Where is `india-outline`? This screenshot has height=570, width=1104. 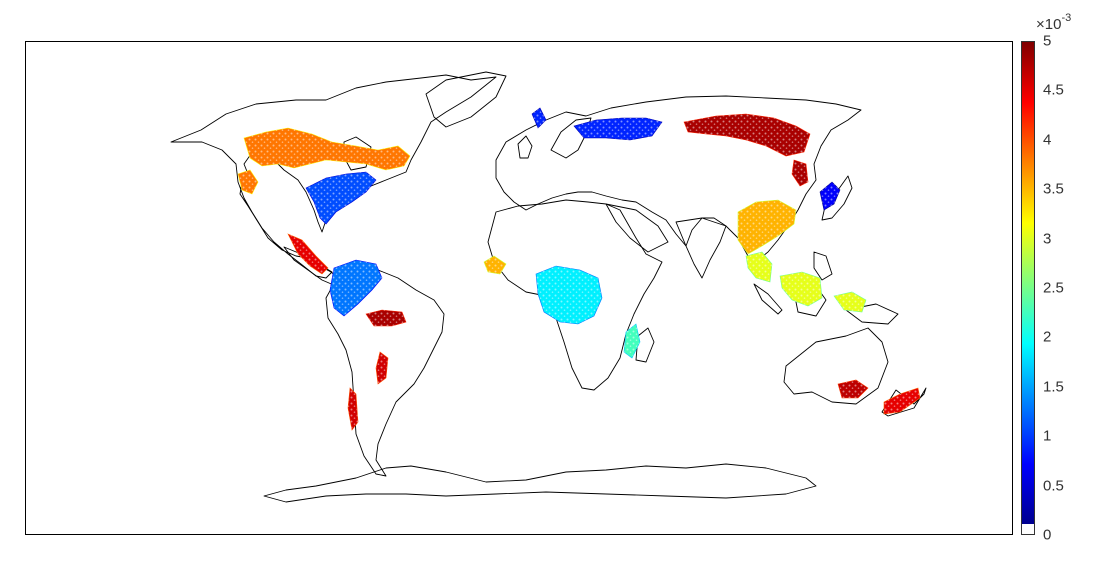 india-outline is located at coordinates (701, 248).